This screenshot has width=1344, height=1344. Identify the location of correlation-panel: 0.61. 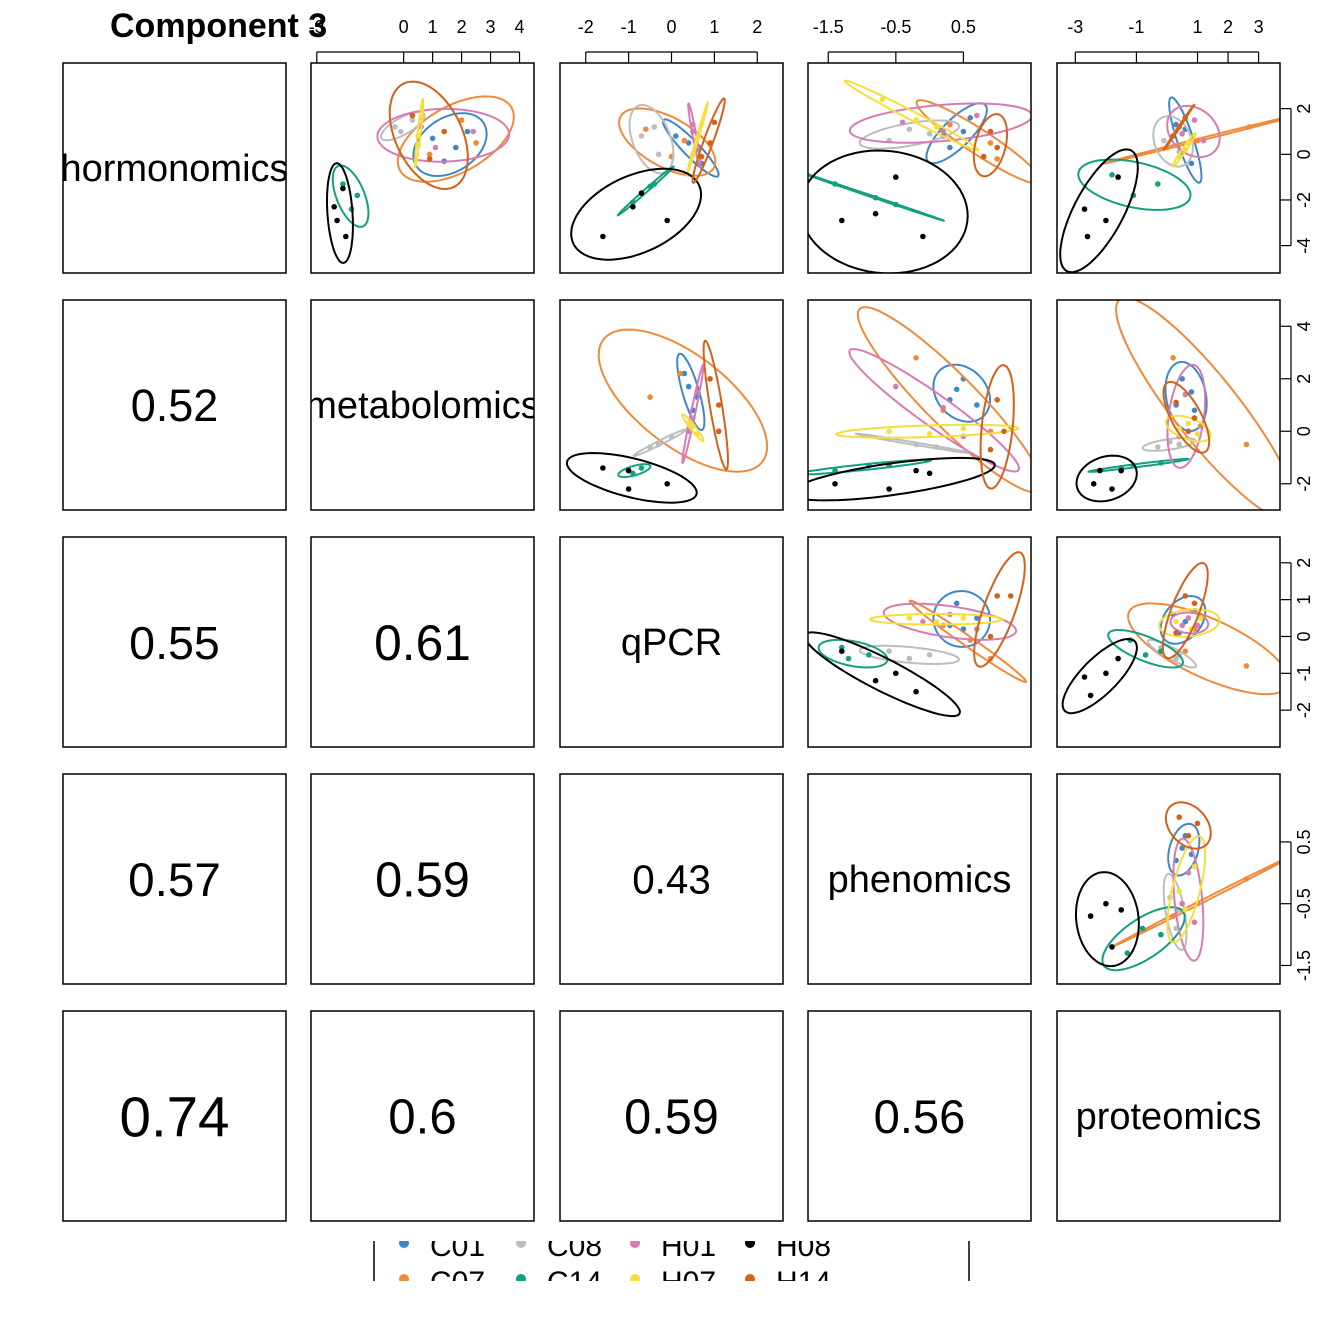
(422, 642).